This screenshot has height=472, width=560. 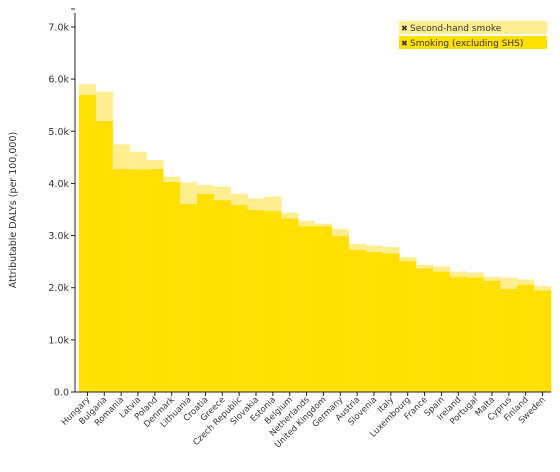 I want to click on y-tick-label: 1.0k, so click(x=58, y=340).